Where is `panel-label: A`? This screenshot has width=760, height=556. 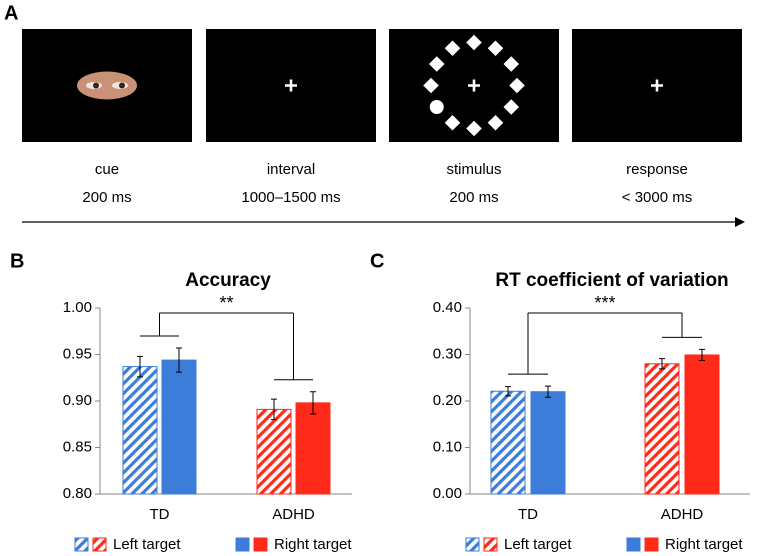
panel-label: A is located at coordinates (11, 13).